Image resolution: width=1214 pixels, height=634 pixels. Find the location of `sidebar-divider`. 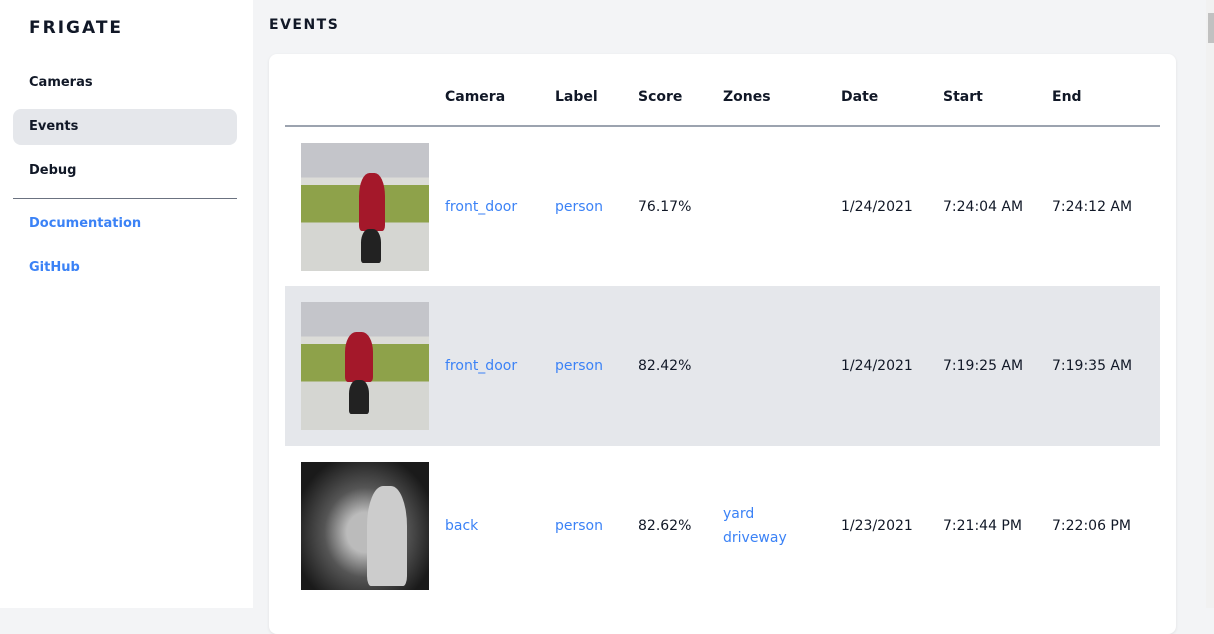

sidebar-divider is located at coordinates (125, 198).